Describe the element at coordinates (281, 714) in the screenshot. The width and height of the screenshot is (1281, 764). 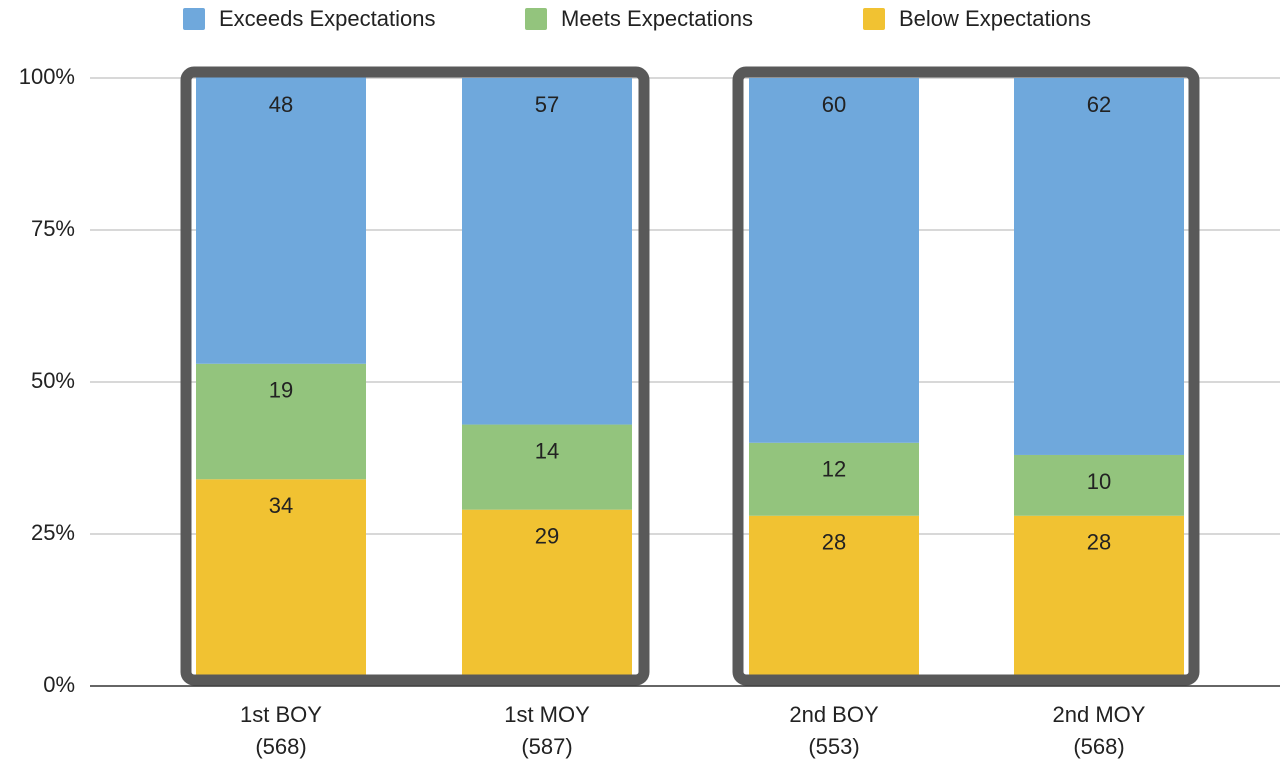
I see `x-tick-label: 1st BOY` at that location.